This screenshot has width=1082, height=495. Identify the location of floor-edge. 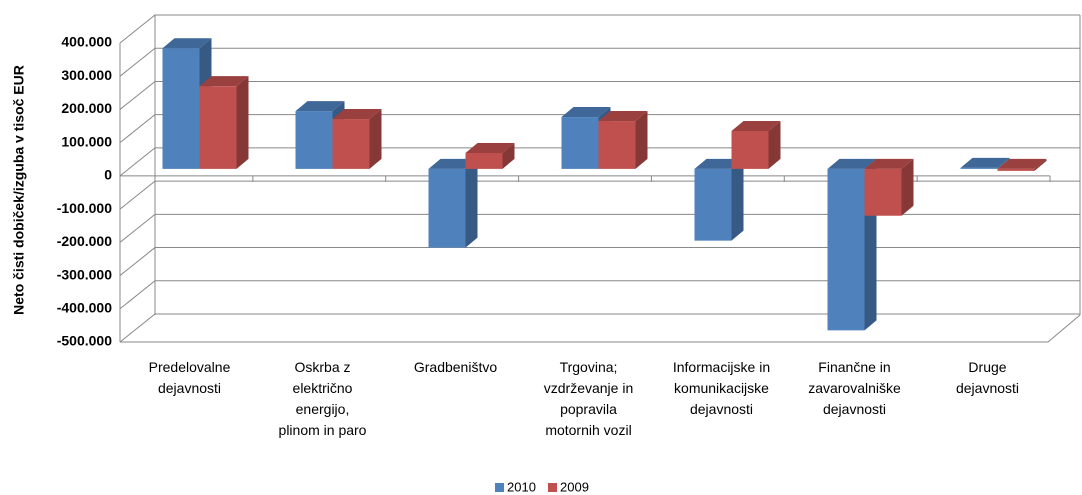
(1064, 328).